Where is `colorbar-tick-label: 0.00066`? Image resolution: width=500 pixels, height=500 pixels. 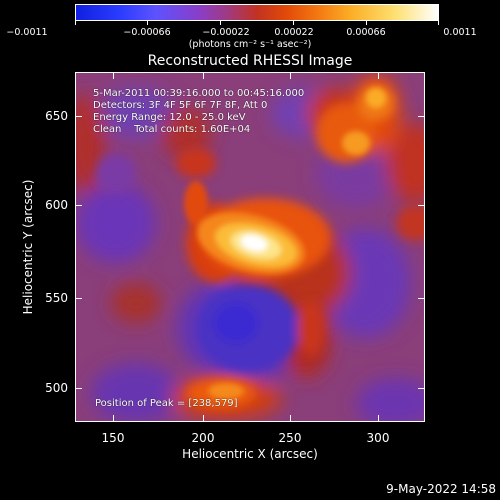
colorbar-tick-label: 0.00066 is located at coordinates (366, 32).